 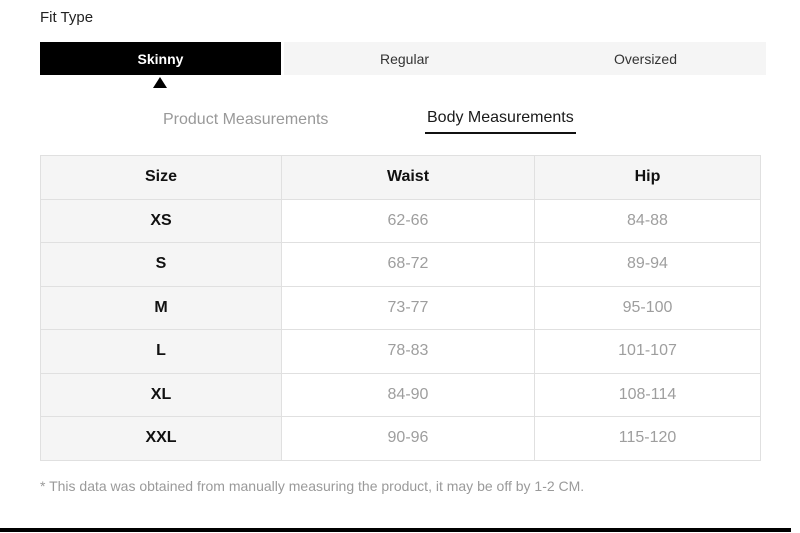 What do you see at coordinates (161, 394) in the screenshot?
I see `size-label: XL` at bounding box center [161, 394].